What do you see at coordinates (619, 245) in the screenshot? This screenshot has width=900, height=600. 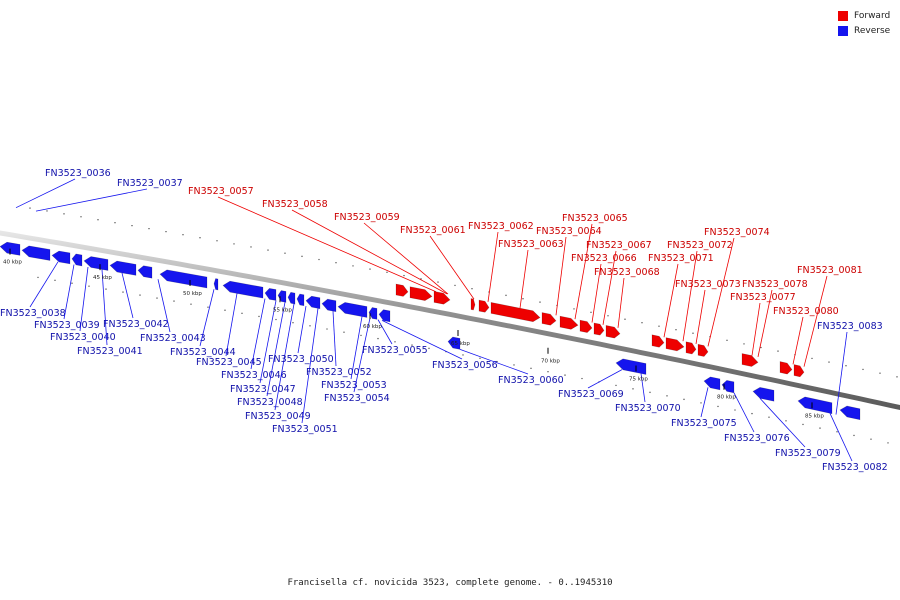 I see `gene-label: FN3523_0067` at bounding box center [619, 245].